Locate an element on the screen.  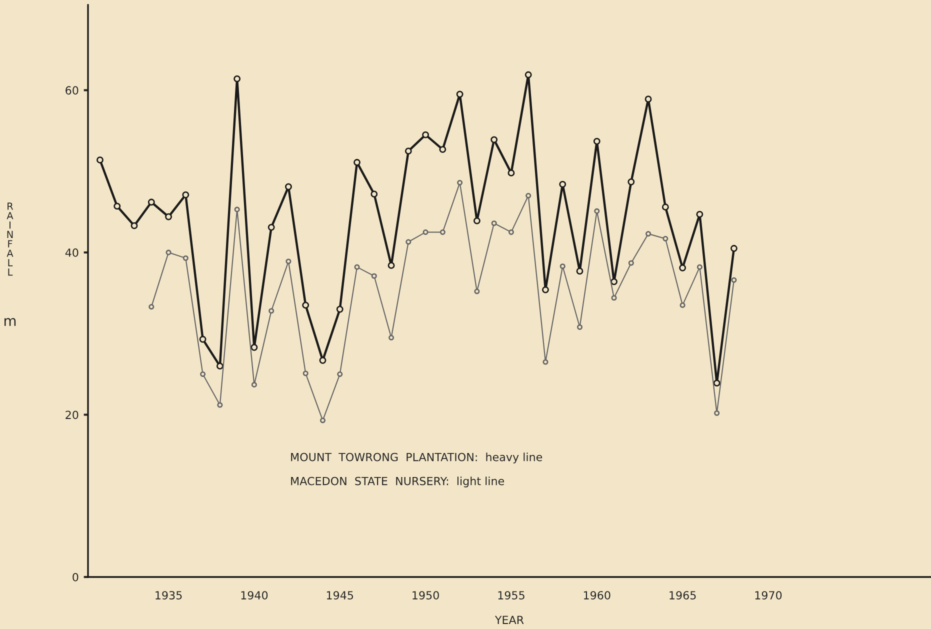
x-tick-label: 1965 is located at coordinates (683, 595).